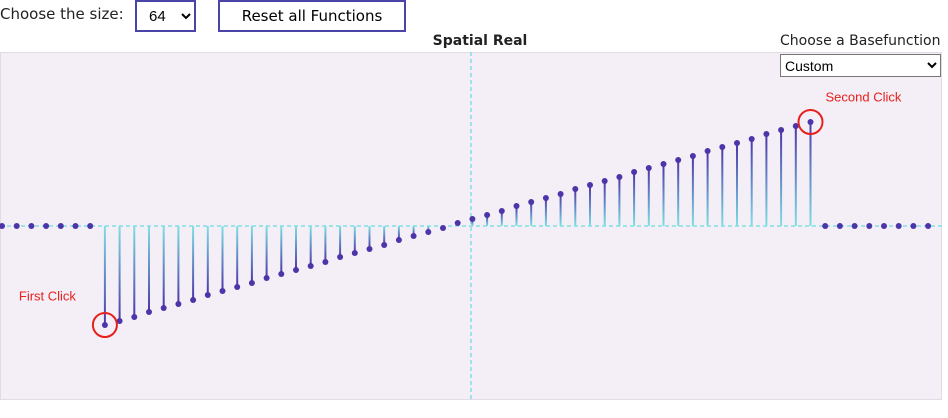 This screenshot has height=418, width=948. Describe the element at coordinates (864, 96) in the screenshot. I see `annotation: Second Click` at that location.